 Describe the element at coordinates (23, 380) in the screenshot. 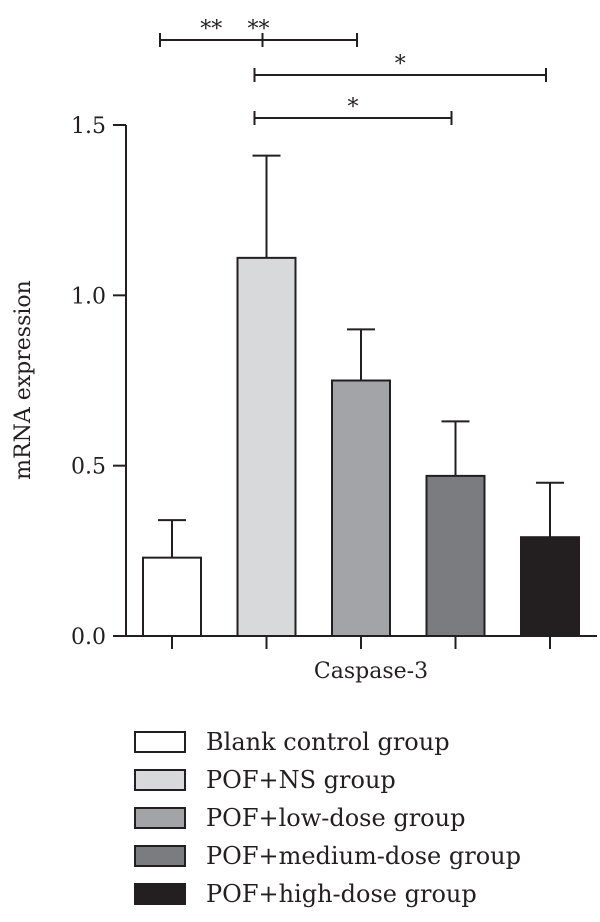

I see `y-axis-title: mRNA expression` at that location.